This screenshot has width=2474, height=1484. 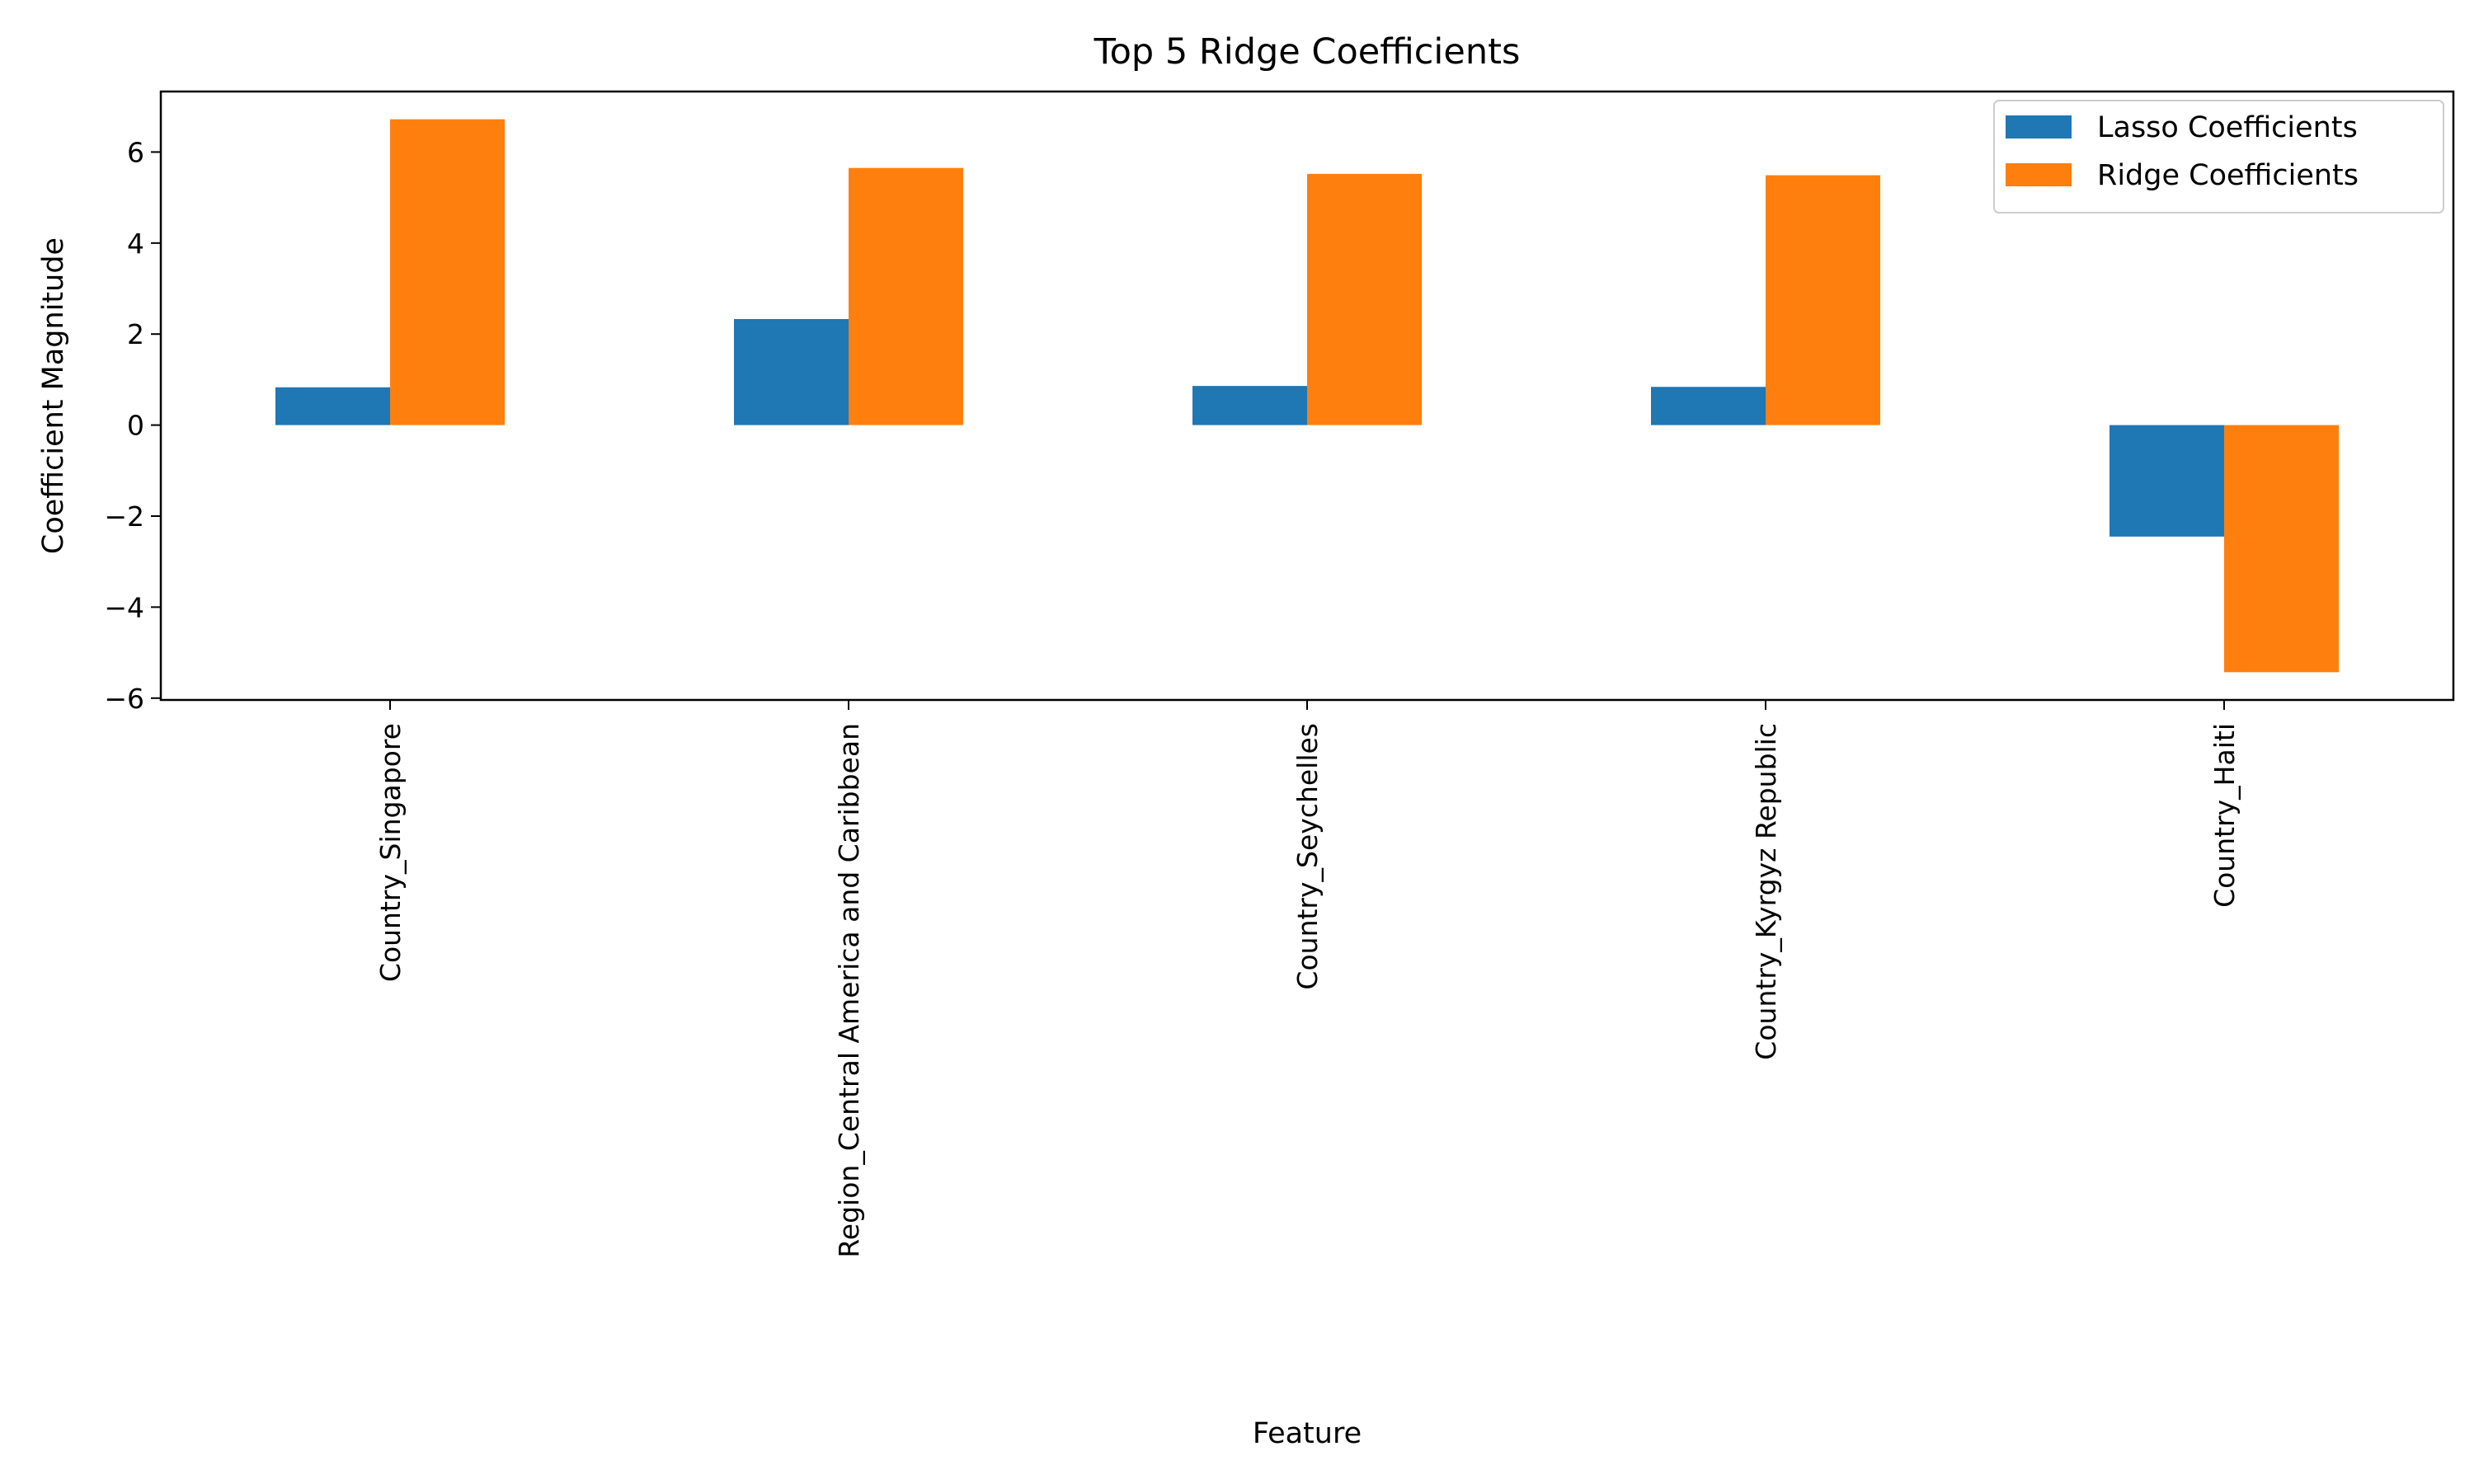 What do you see at coordinates (135, 244) in the screenshot?
I see `y-tick-label: 4` at bounding box center [135, 244].